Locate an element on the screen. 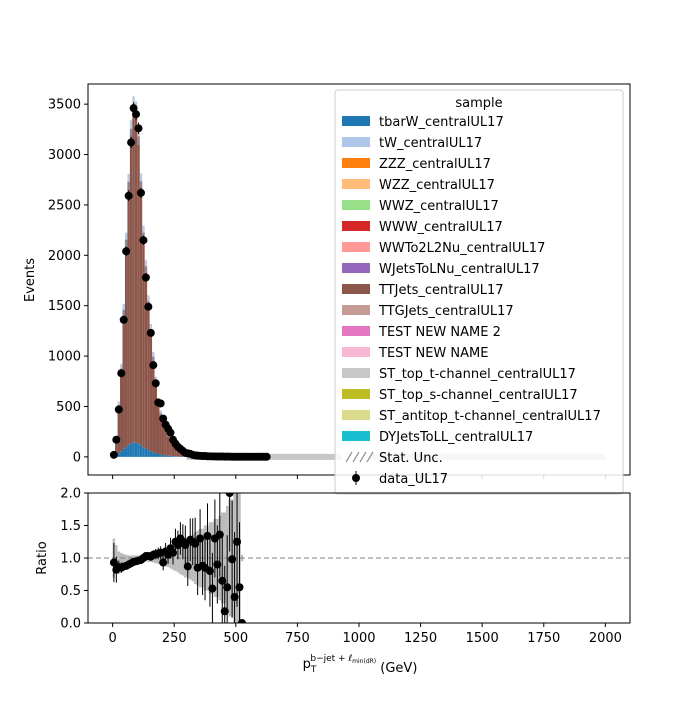 Image resolution: width=700 pixels, height=705 pixels. main-y-tick-label: 0 is located at coordinates (77, 457).